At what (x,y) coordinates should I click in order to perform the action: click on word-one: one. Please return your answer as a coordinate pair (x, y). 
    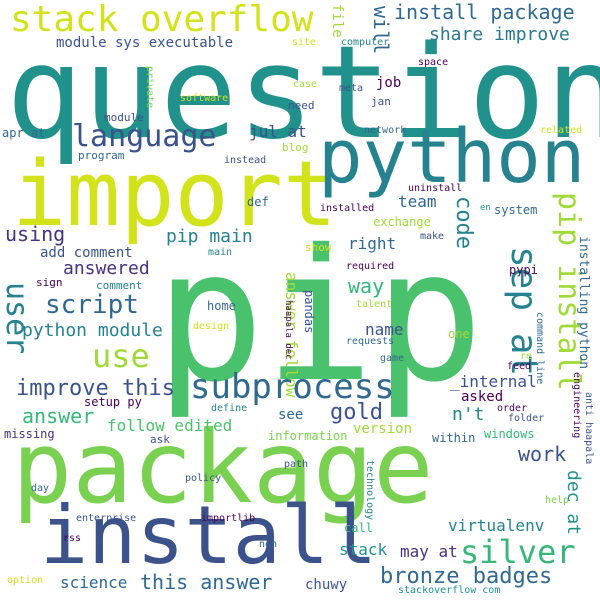
    Looking at the image, I should click on (459, 334).